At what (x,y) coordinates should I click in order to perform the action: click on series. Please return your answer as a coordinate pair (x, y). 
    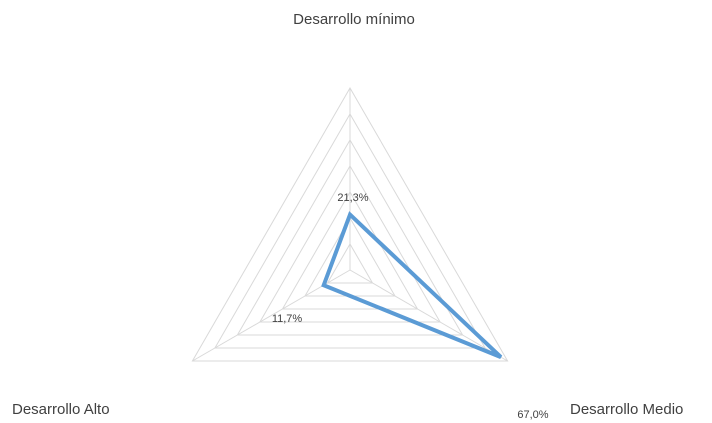
    Looking at the image, I should click on (412, 285).